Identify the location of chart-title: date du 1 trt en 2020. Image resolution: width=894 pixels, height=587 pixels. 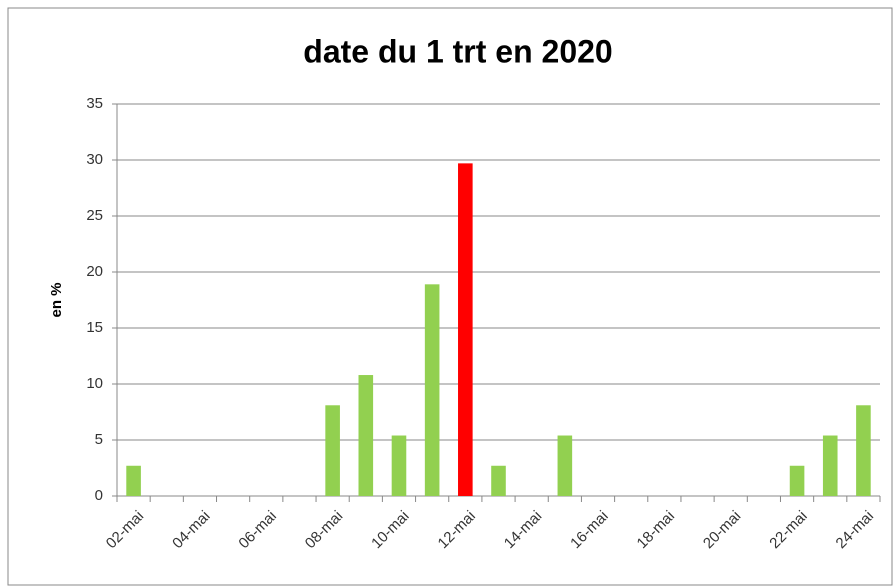
(457, 51).